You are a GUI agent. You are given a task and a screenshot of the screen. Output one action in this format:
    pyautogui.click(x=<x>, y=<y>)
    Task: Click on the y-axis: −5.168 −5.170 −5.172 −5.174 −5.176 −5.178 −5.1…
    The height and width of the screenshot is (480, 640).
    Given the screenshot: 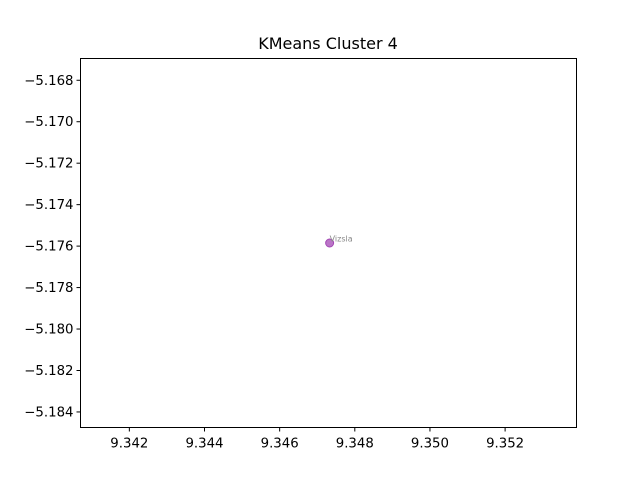 What is the action you would take?
    pyautogui.click(x=52, y=247)
    